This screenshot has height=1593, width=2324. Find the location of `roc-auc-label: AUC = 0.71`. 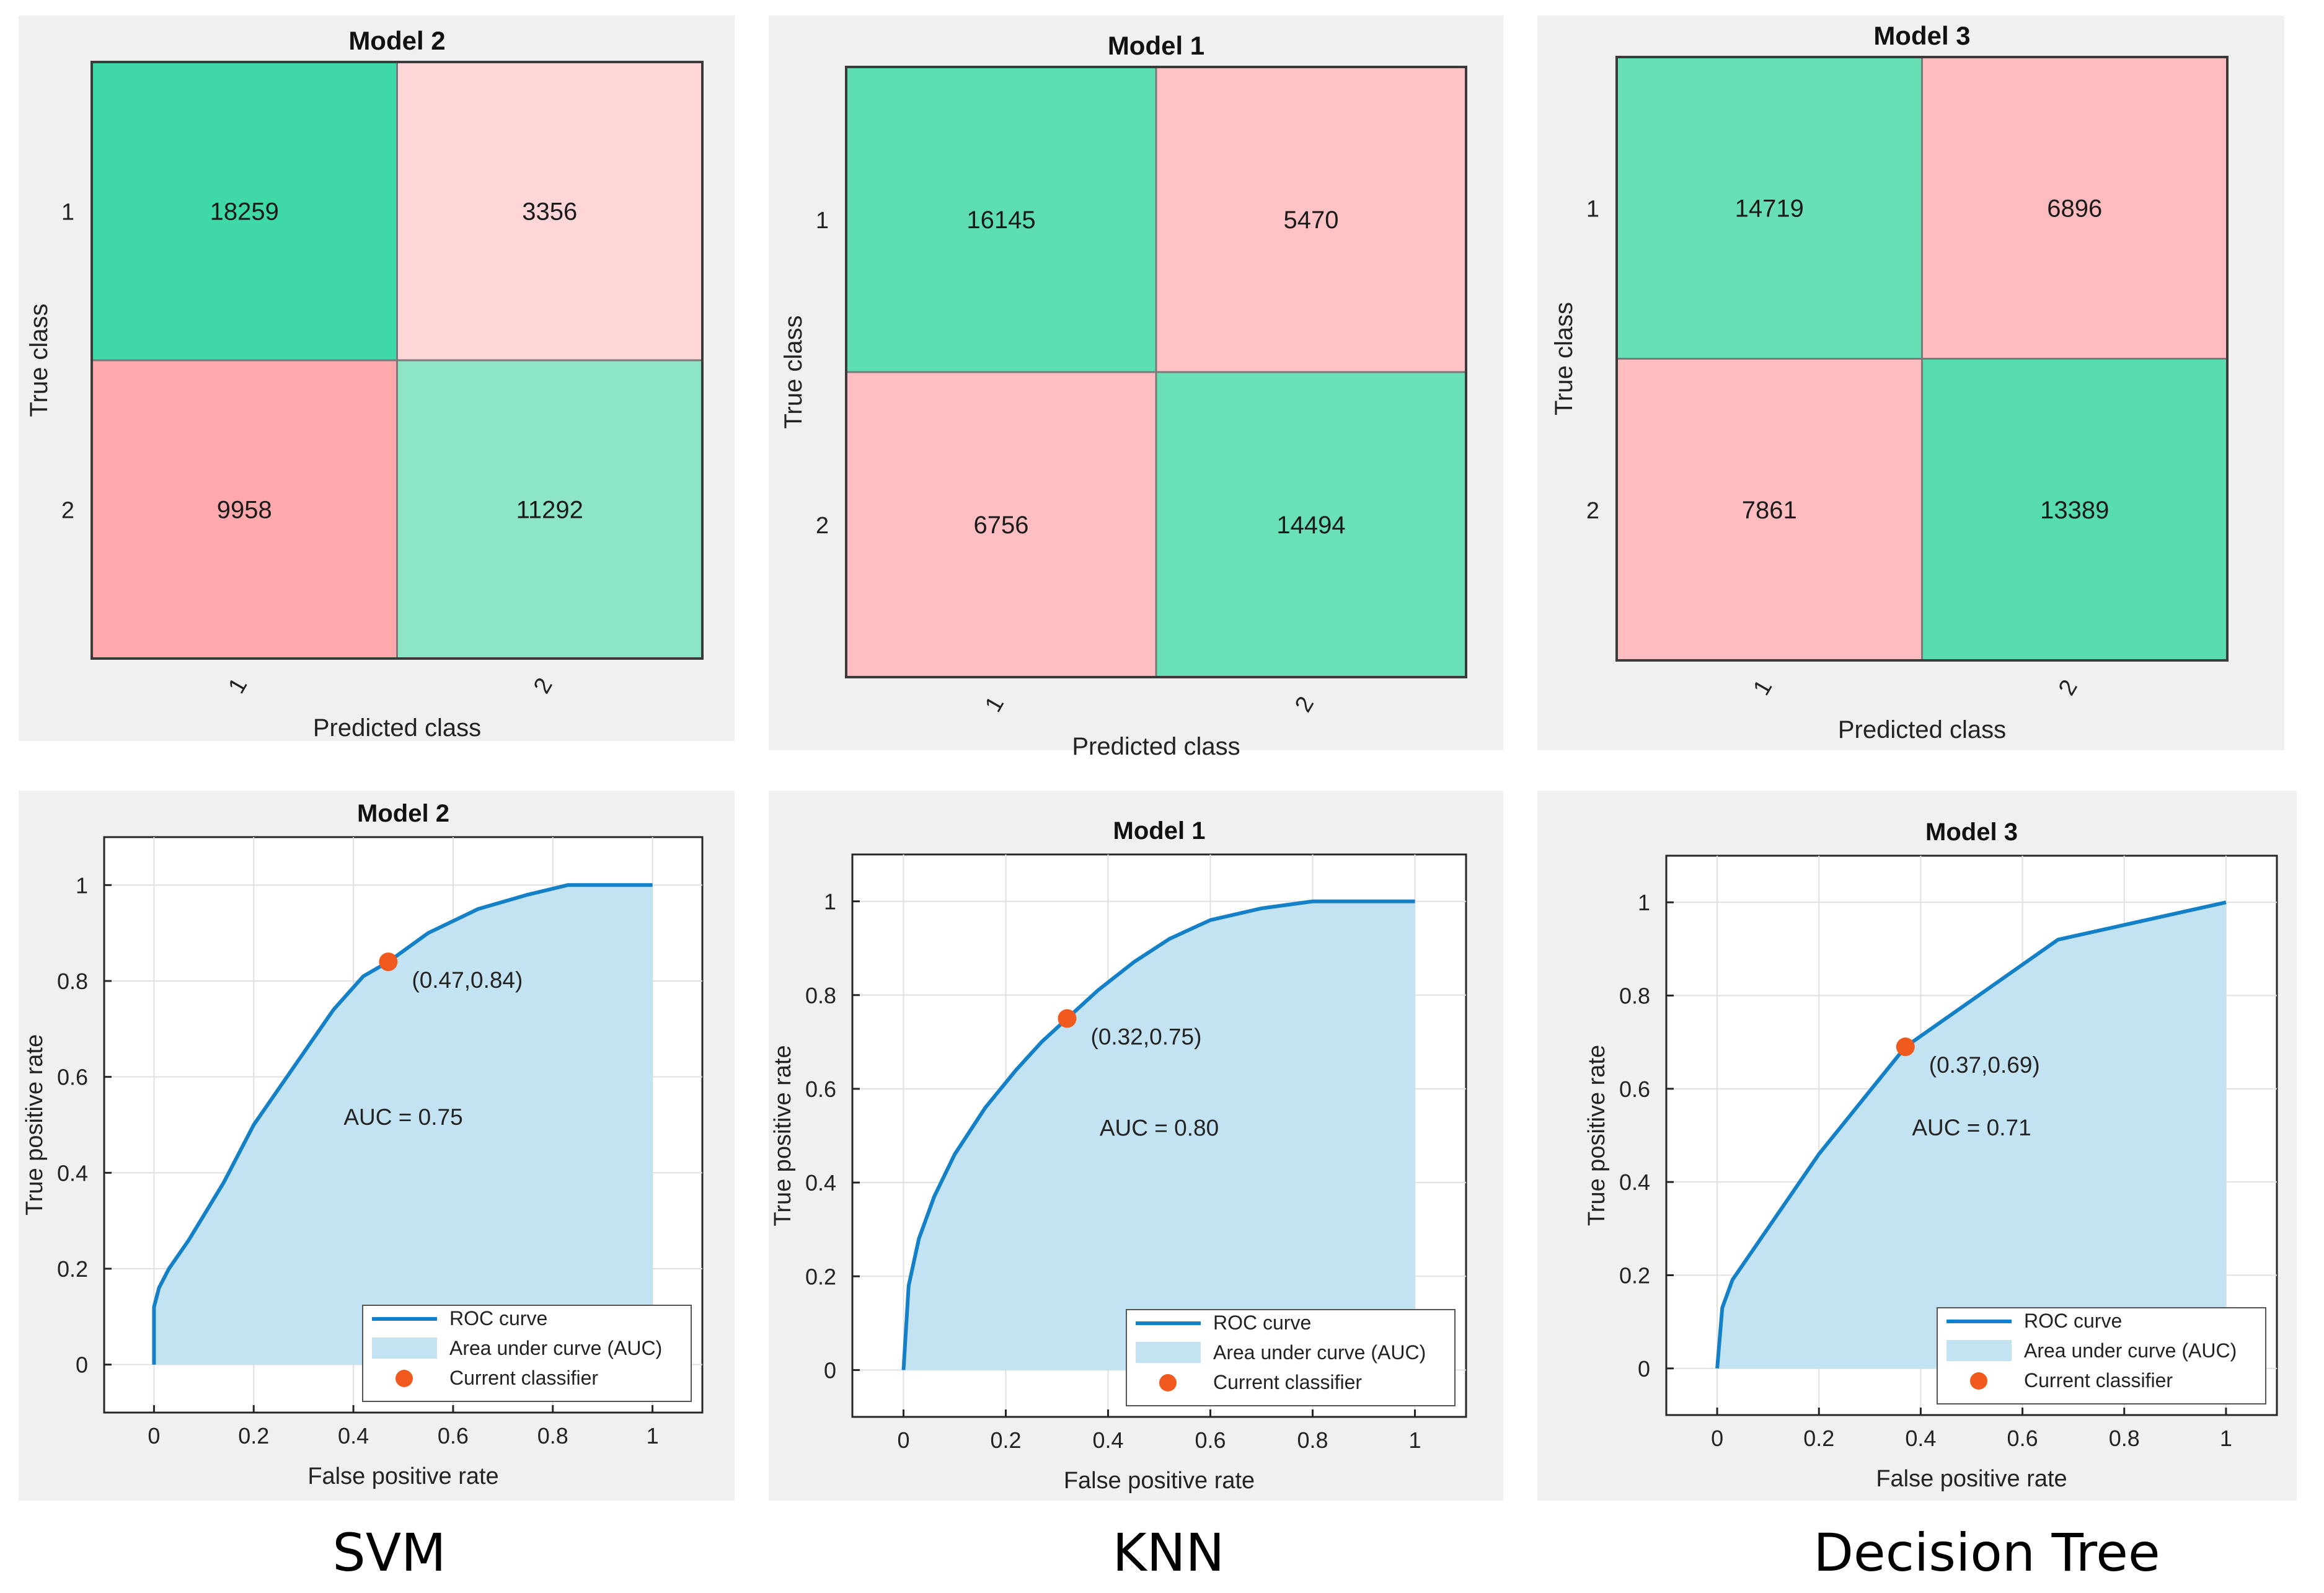

roc-auc-label: AUC = 0.71 is located at coordinates (1971, 1127).